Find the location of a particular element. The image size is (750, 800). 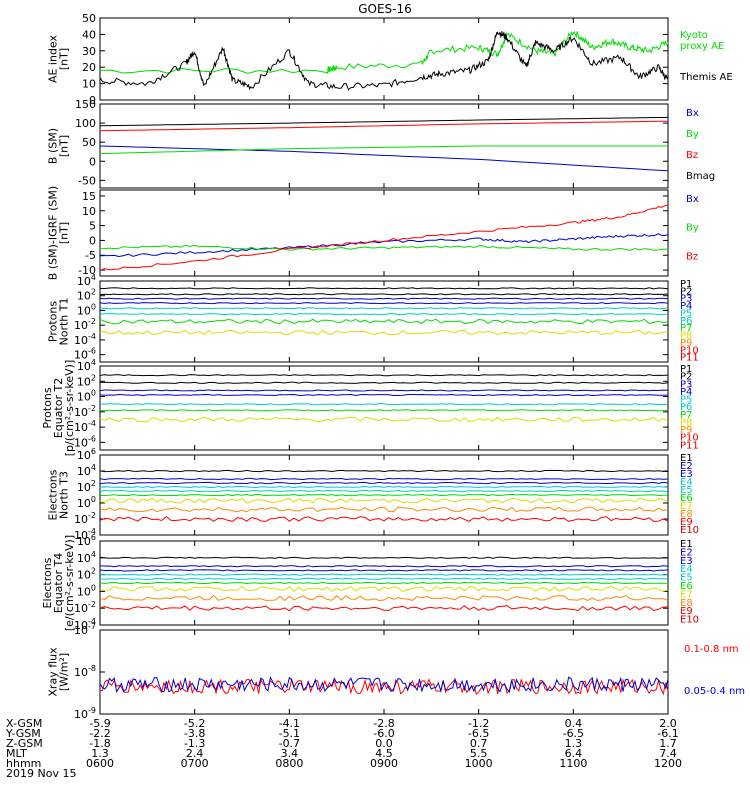

series-line-e8 is located at coordinates (384, 598).